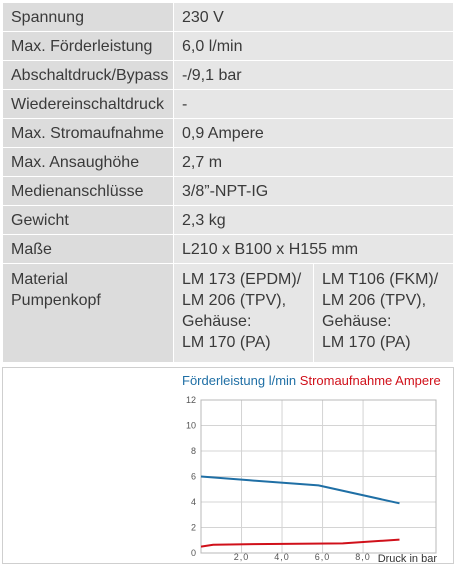  I want to click on legend-series-flow: Förderleistung l/min, so click(239, 380).